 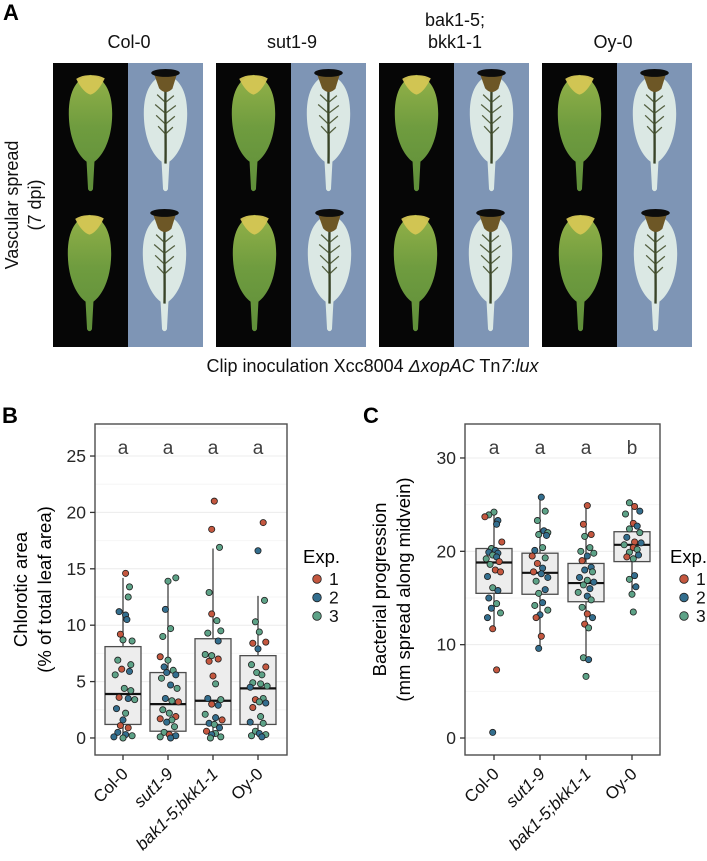 I want to click on inoculation-caption: Clip inoculation Xcc8004 ΔxopAC Tn7:lux, so click(x=372, y=366).